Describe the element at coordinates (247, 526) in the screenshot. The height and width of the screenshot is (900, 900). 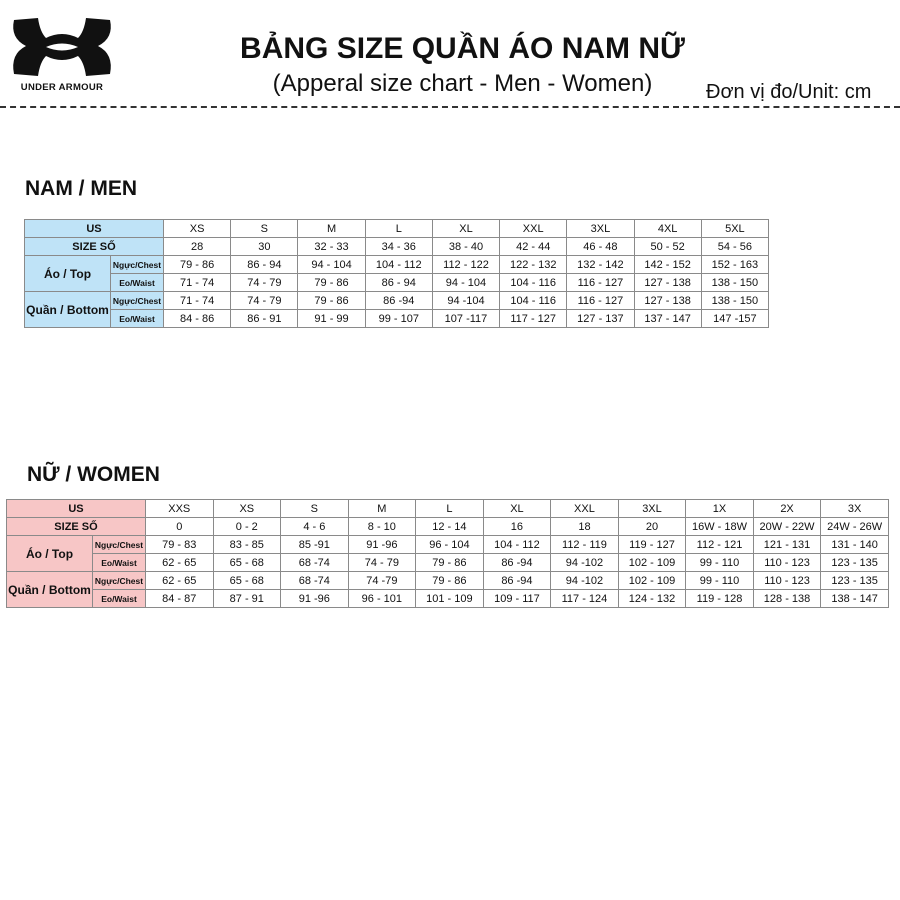
I see `size-value-cell: 0 - 2` at that location.